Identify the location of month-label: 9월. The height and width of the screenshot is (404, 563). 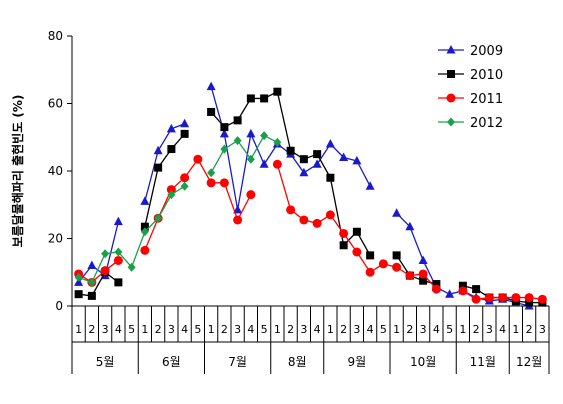
(357, 362).